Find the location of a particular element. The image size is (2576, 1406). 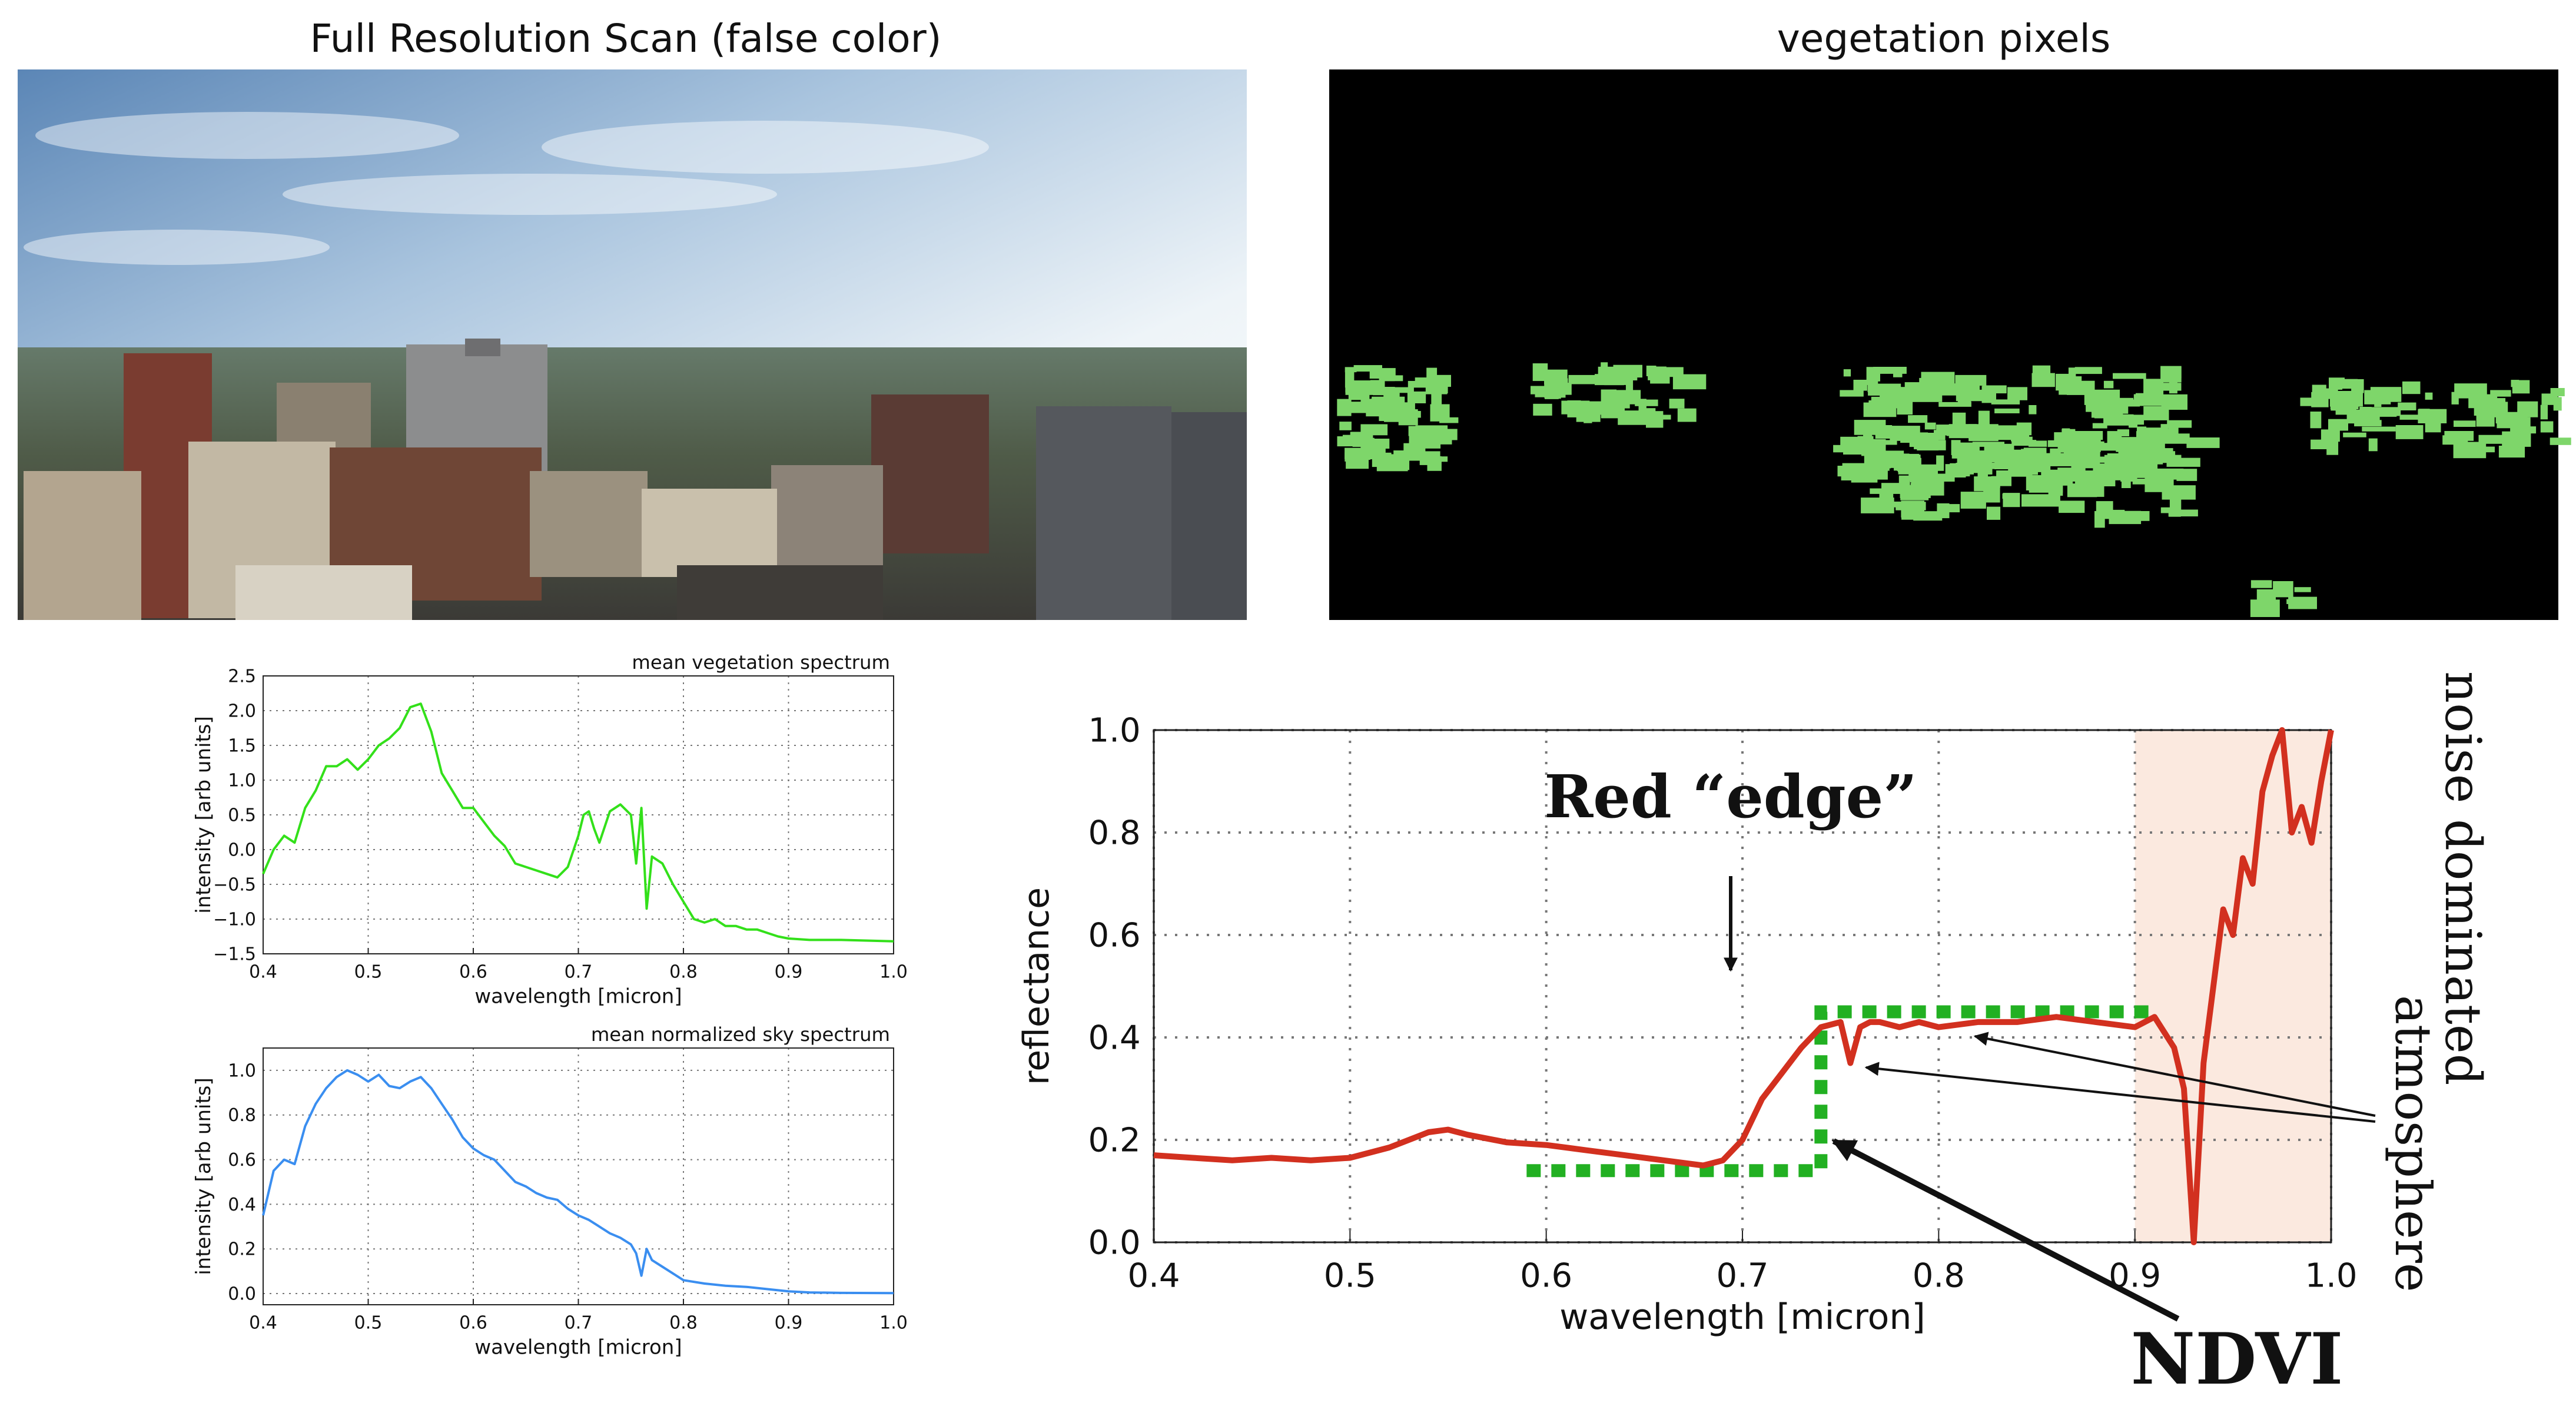

chart-title: mean normalized sky spectrum is located at coordinates (740, 1034).